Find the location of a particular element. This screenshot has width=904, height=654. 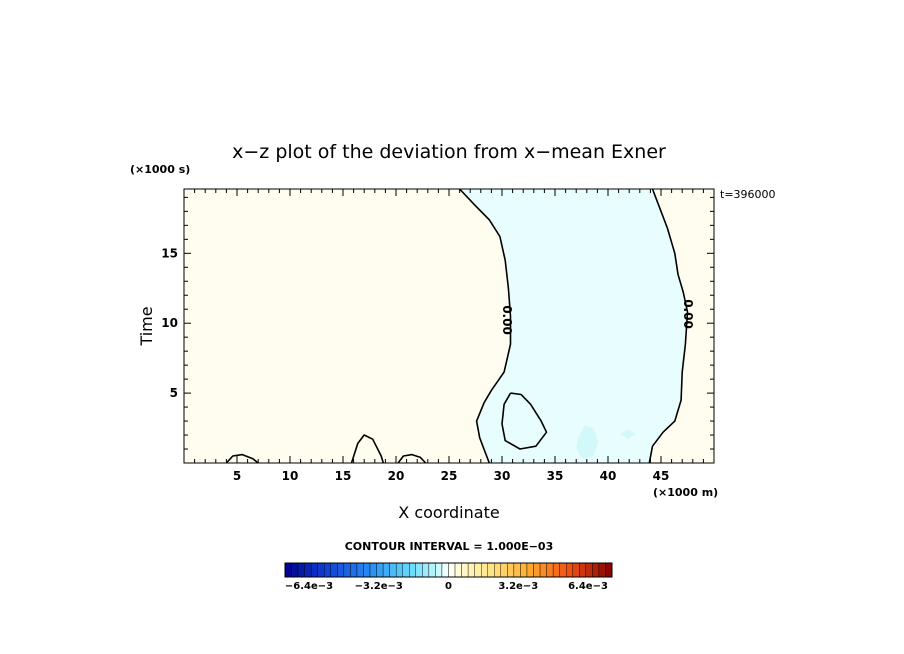

y-axis-unit: (×1000 s) is located at coordinates (160, 169).